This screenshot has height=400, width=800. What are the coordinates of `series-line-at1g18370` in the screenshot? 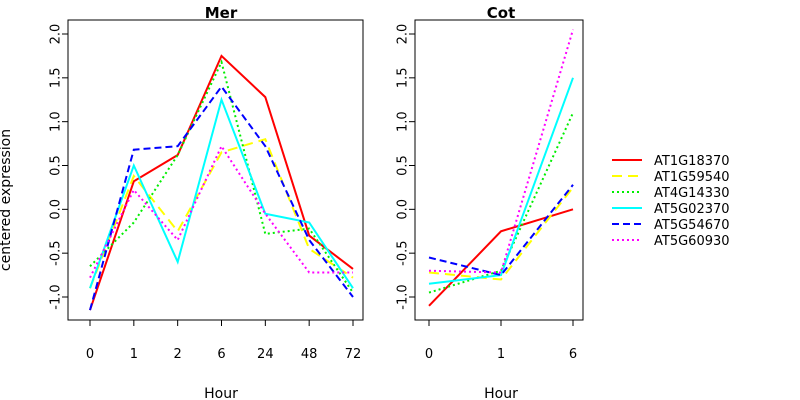 It's located at (501, 257).